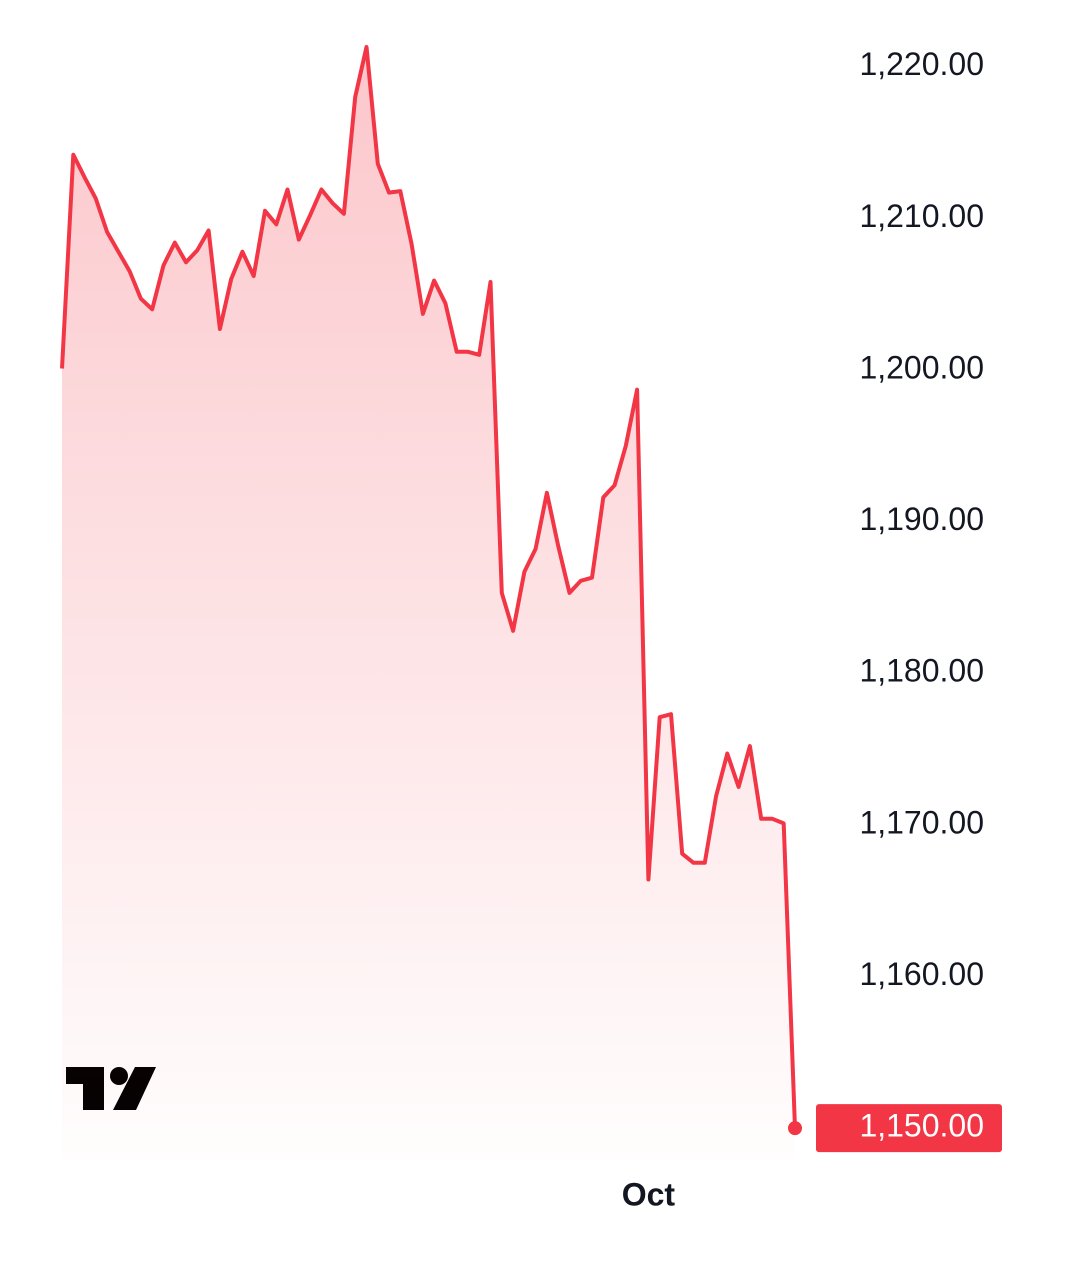 The height and width of the screenshot is (1264, 1080). What do you see at coordinates (921, 64) in the screenshot?
I see `y-tick-label: 1,220.00` at bounding box center [921, 64].